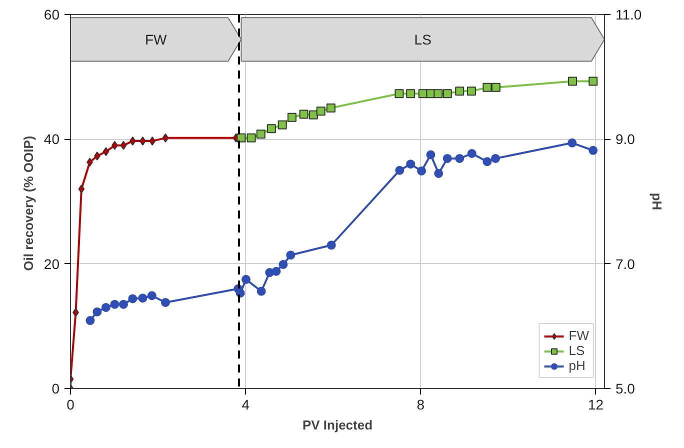 Image resolution: width=684 pixels, height=448 pixels. Describe the element at coordinates (246, 404) in the screenshot. I see `x-tick-label: 4` at that location.